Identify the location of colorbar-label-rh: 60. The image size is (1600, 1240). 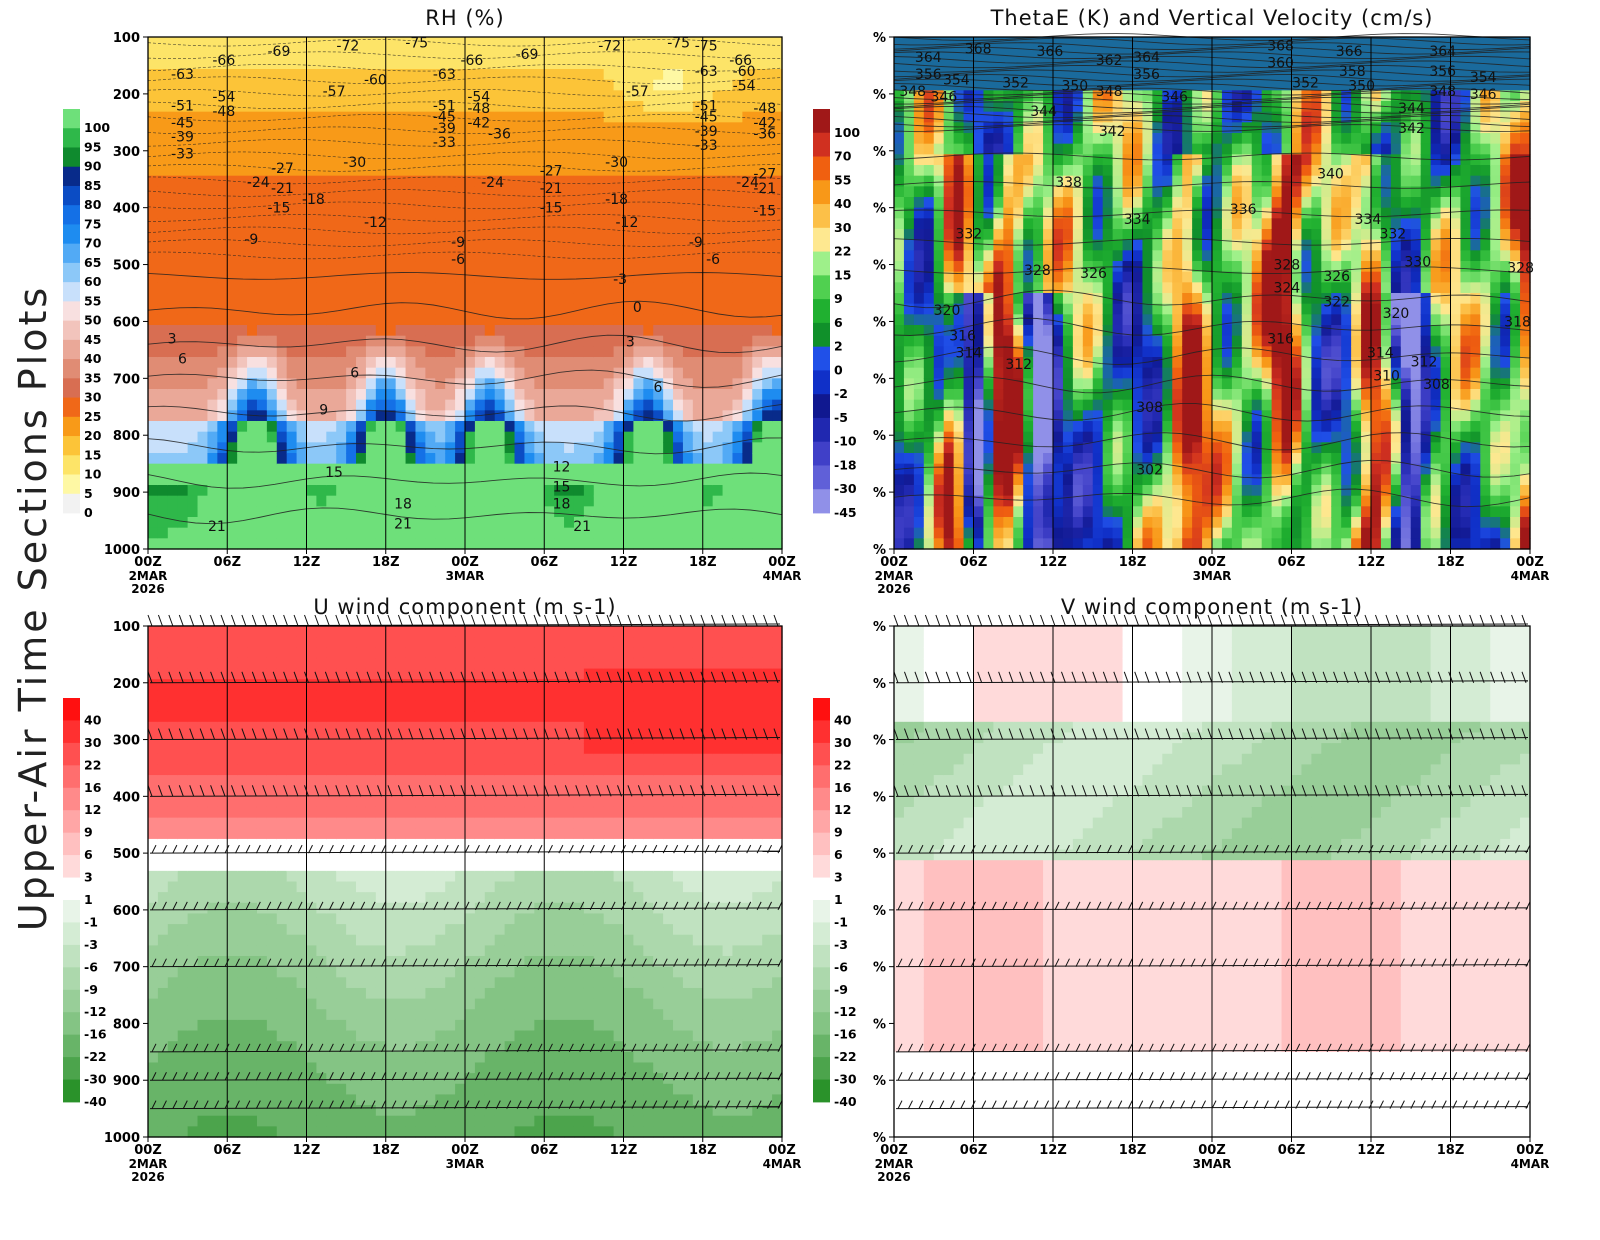
(93, 281).